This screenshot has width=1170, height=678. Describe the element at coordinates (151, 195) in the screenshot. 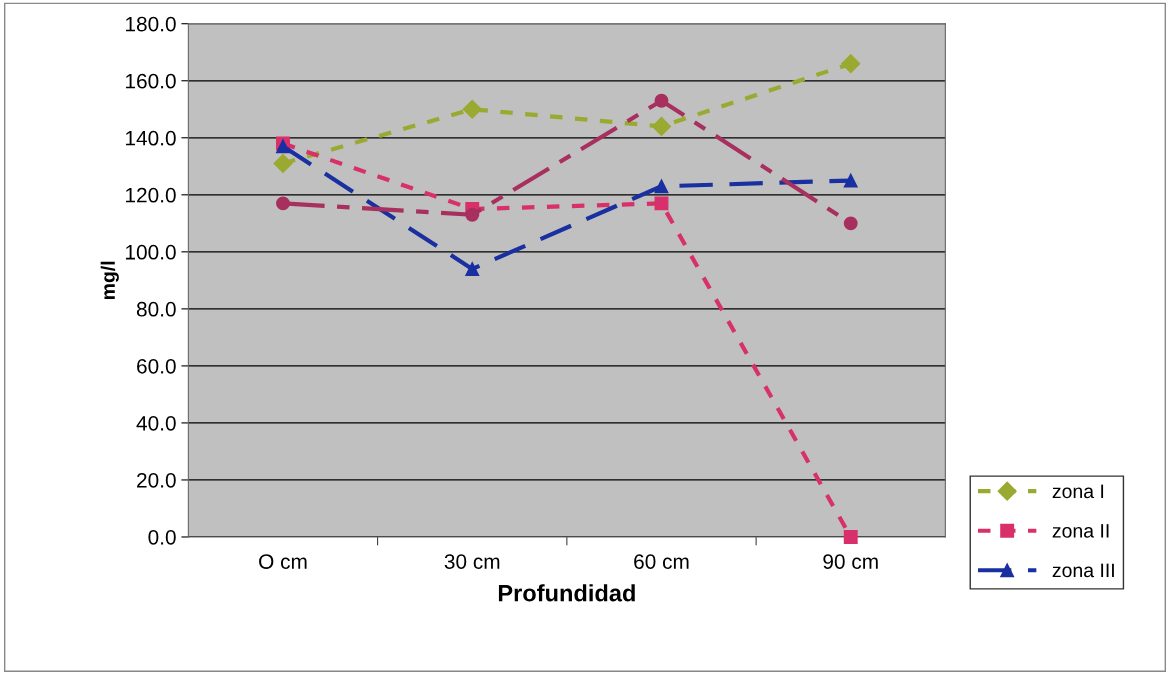

I see `y-tick-label: 120.0` at that location.